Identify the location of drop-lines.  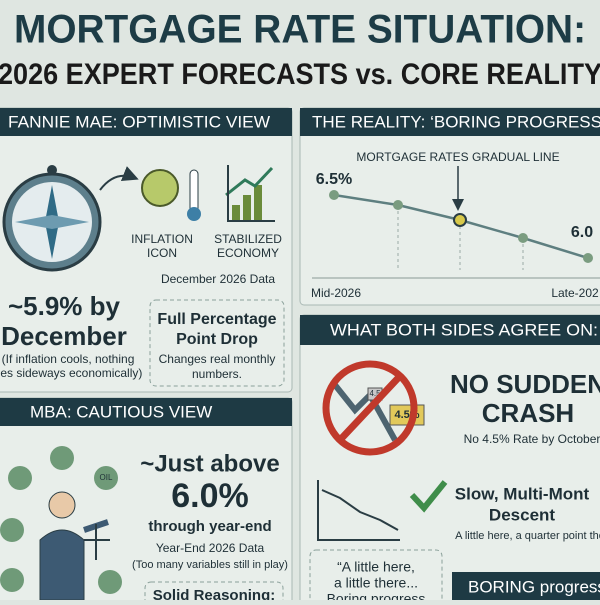
(460, 237).